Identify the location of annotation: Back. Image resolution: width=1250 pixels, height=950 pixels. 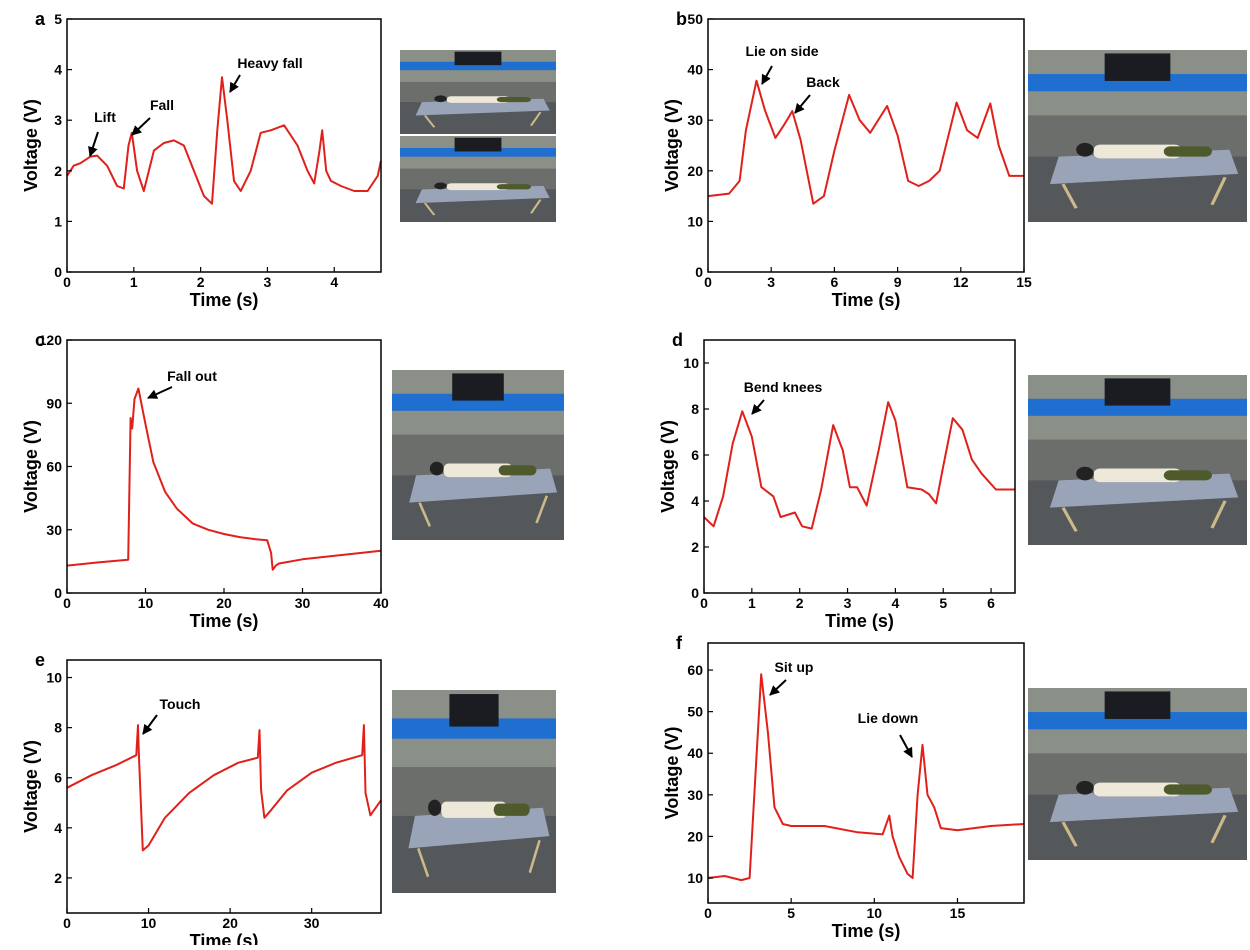
(823, 82).